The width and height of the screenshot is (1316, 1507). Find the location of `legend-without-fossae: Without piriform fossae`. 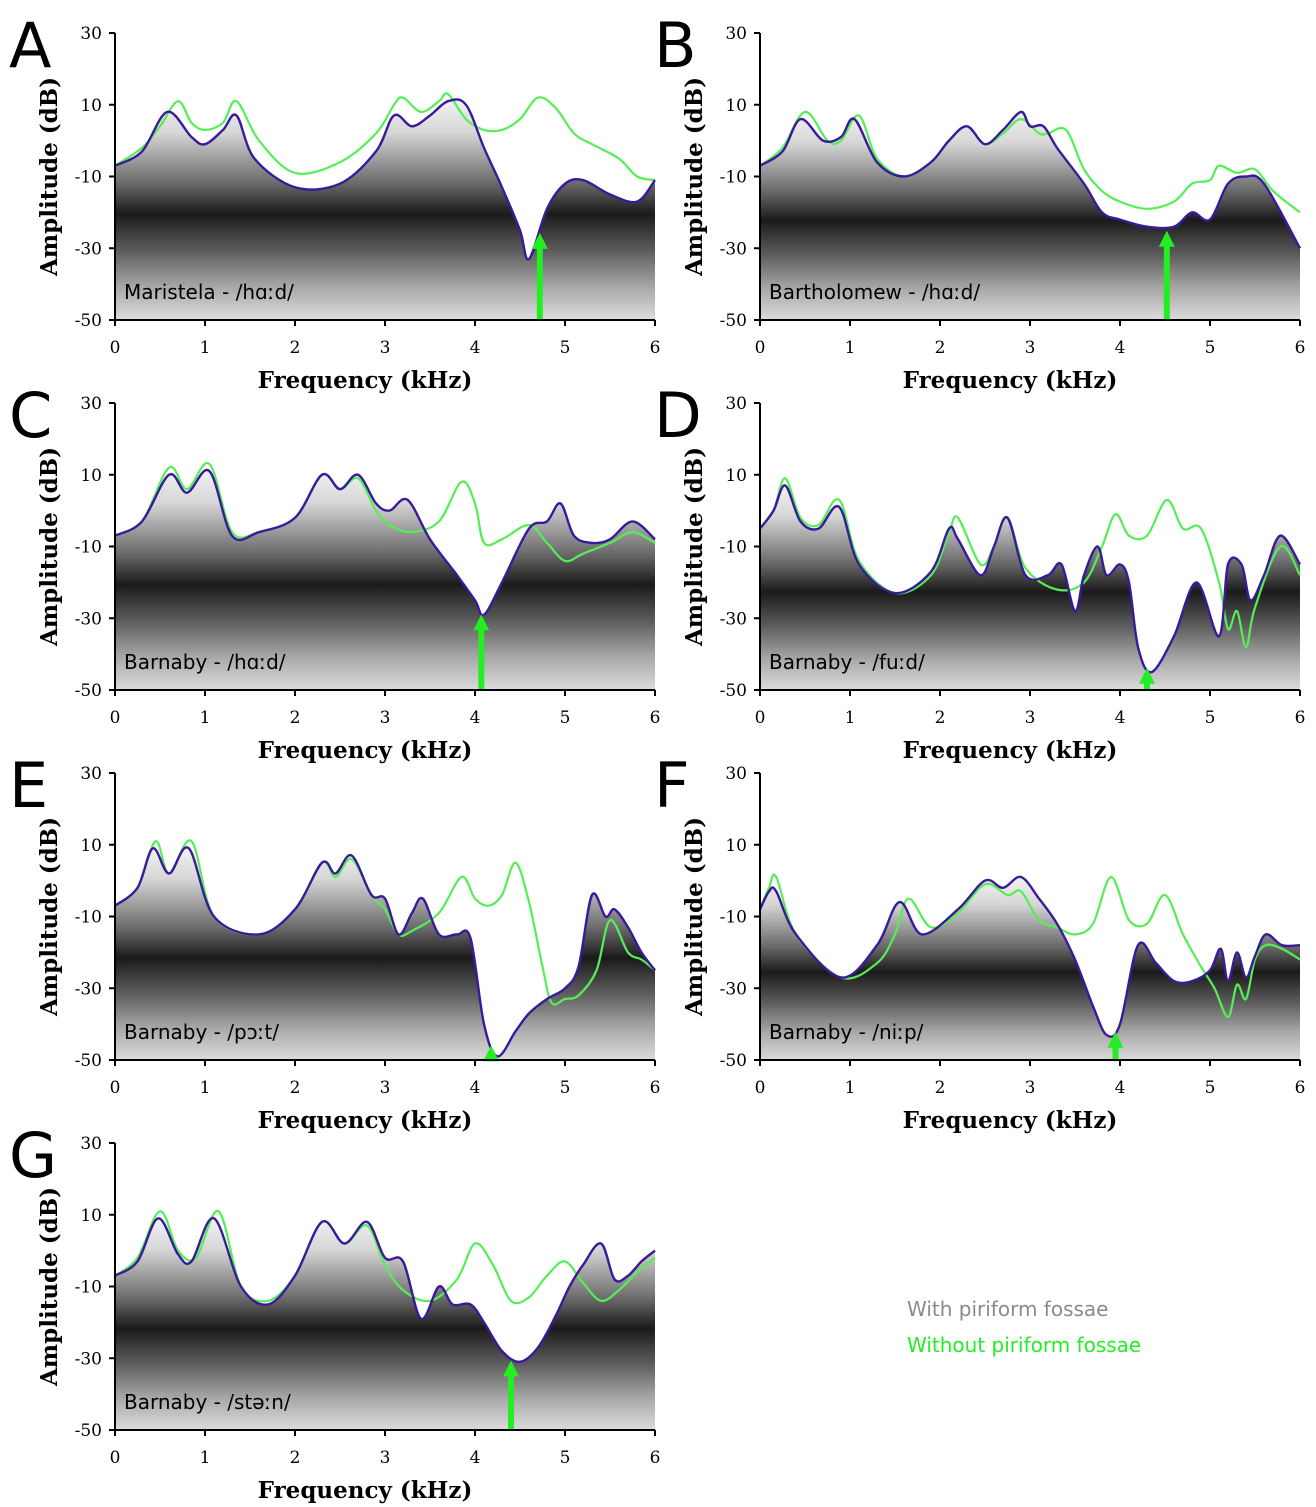

legend-without-fossae: Without piriform fossae is located at coordinates (1024, 1345).